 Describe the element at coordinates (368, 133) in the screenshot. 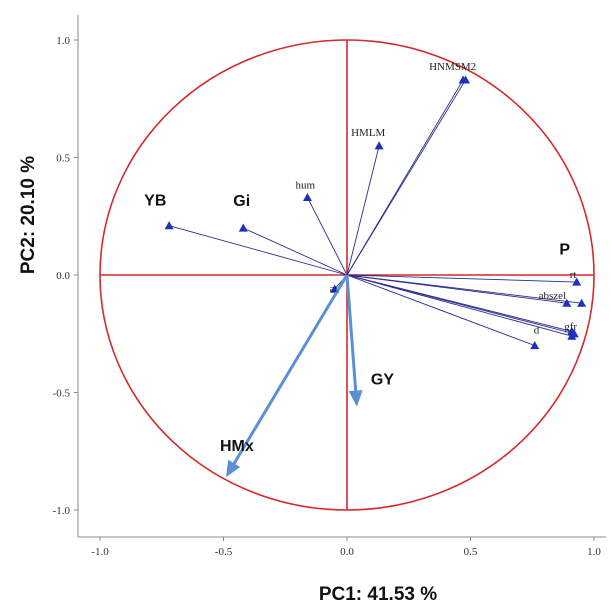

I see `variable-label-hmlm: HMLM` at that location.